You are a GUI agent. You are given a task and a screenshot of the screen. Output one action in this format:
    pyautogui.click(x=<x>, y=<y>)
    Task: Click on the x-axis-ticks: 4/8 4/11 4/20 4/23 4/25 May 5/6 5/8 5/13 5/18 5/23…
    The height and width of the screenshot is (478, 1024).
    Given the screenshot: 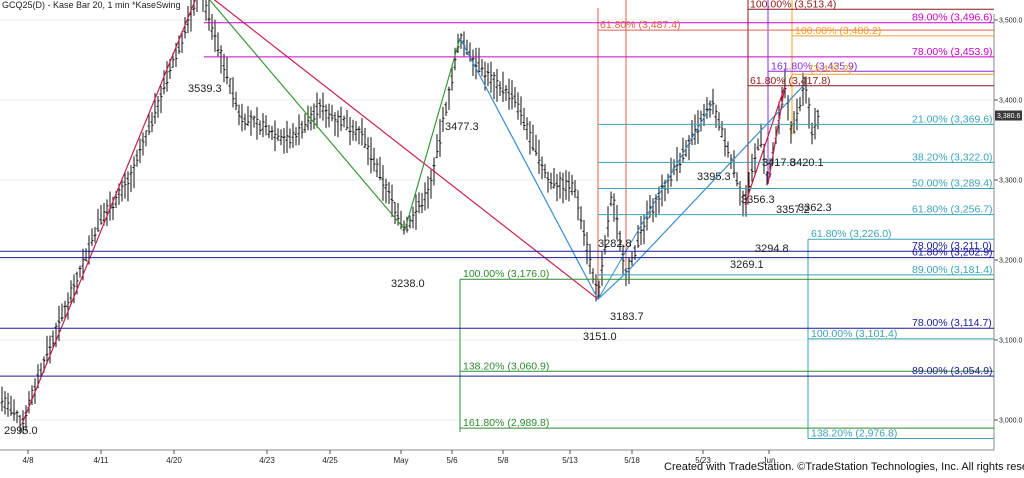 What is the action you would take?
    pyautogui.click(x=398, y=457)
    